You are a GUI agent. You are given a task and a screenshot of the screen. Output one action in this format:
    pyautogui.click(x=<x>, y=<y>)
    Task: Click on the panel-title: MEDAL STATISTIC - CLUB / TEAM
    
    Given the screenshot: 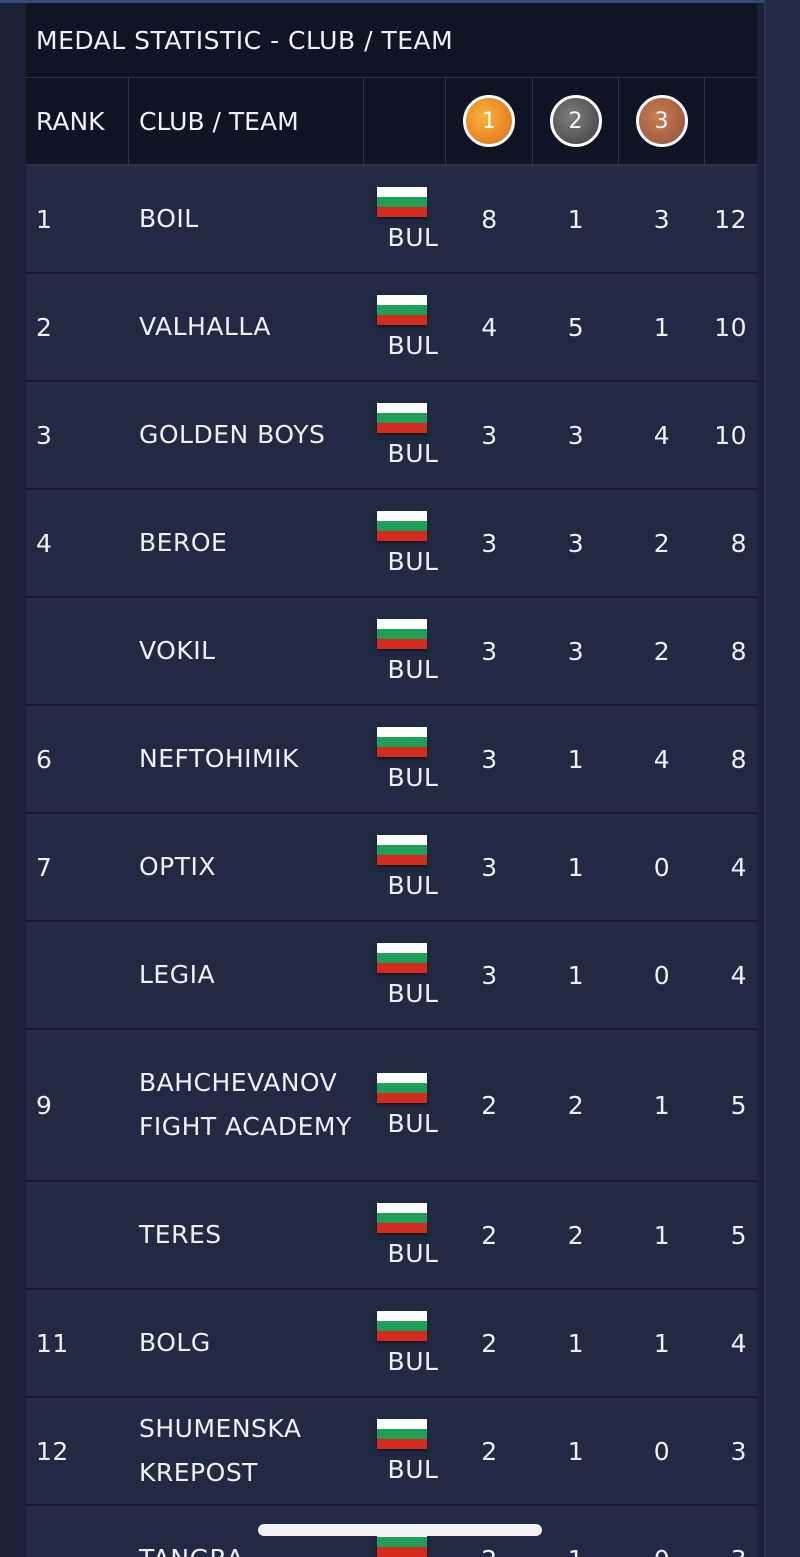 What is the action you would take?
    pyautogui.click(x=391, y=40)
    